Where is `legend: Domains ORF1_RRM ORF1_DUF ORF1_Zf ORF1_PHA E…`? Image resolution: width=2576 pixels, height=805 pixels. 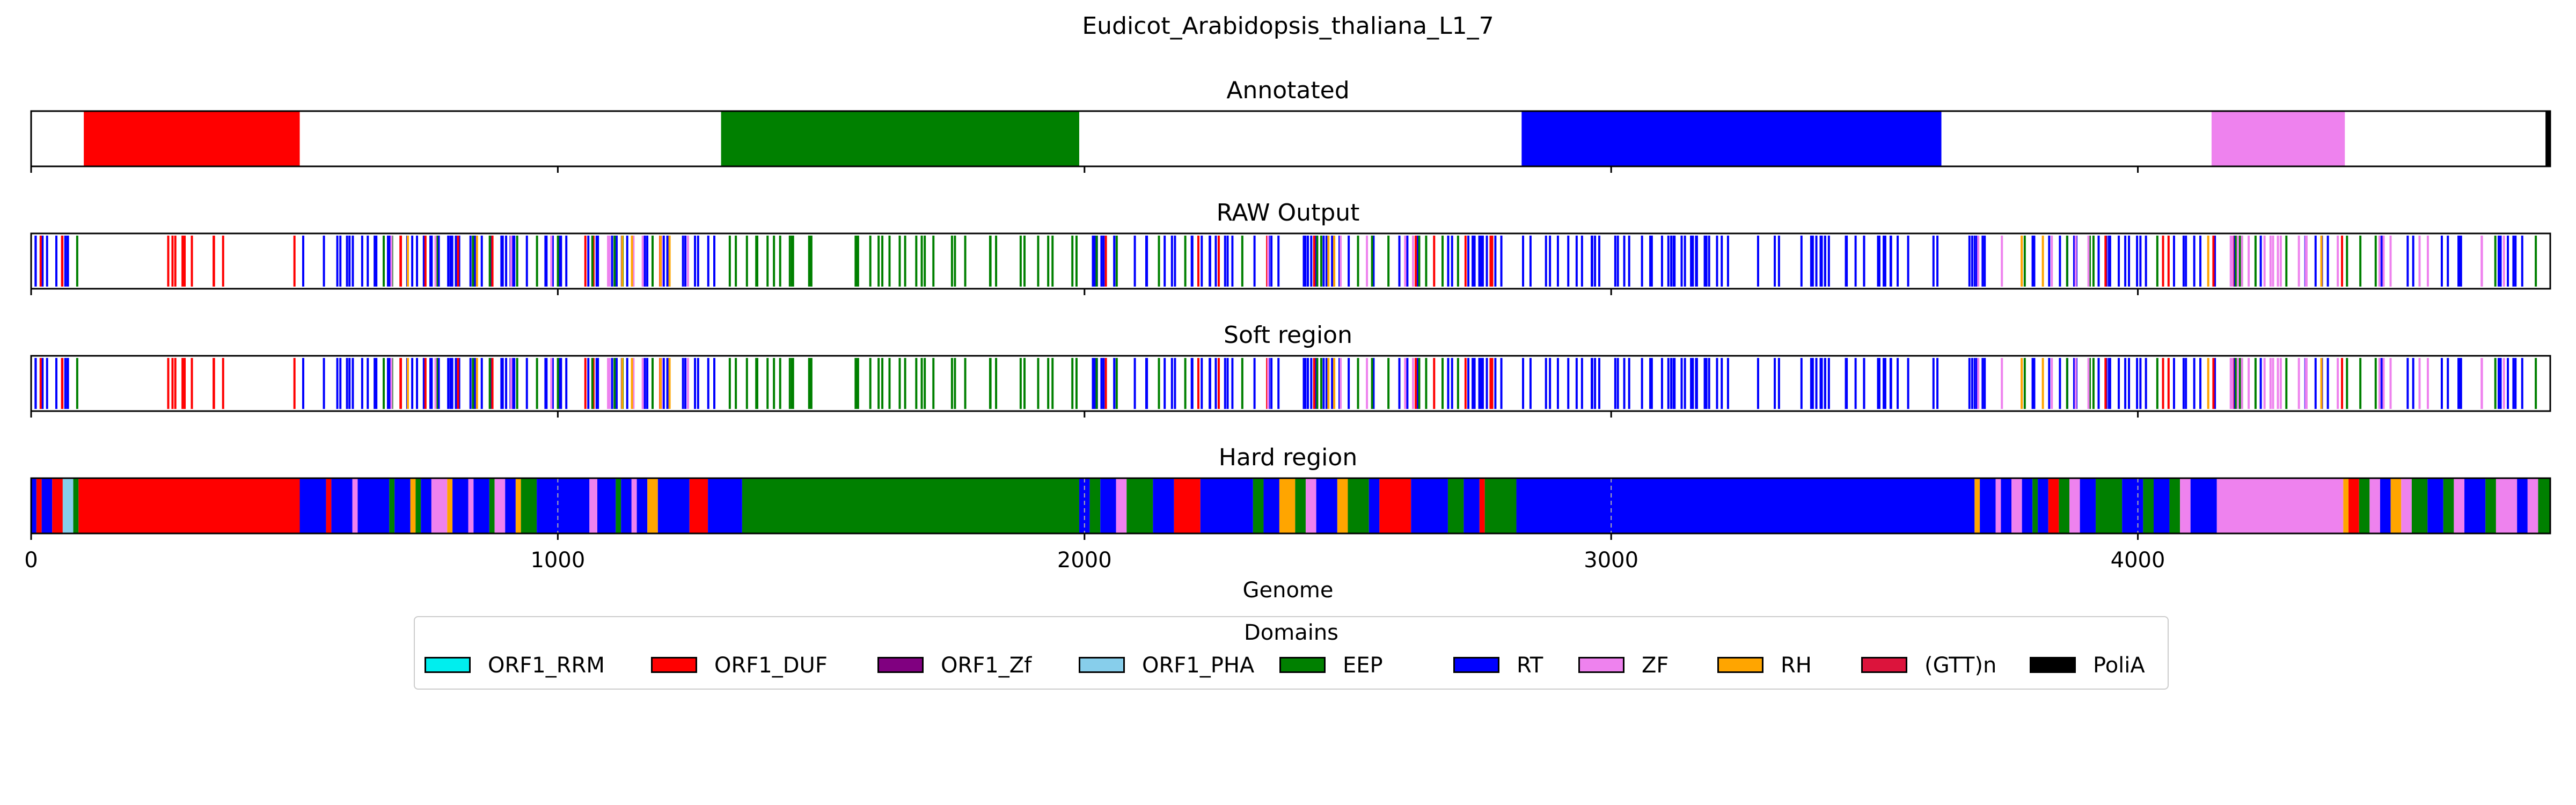 legend: Domains ORF1_RRM ORF1_DUF ORF1_Zf ORF1_PHA E… is located at coordinates (1291, 653).